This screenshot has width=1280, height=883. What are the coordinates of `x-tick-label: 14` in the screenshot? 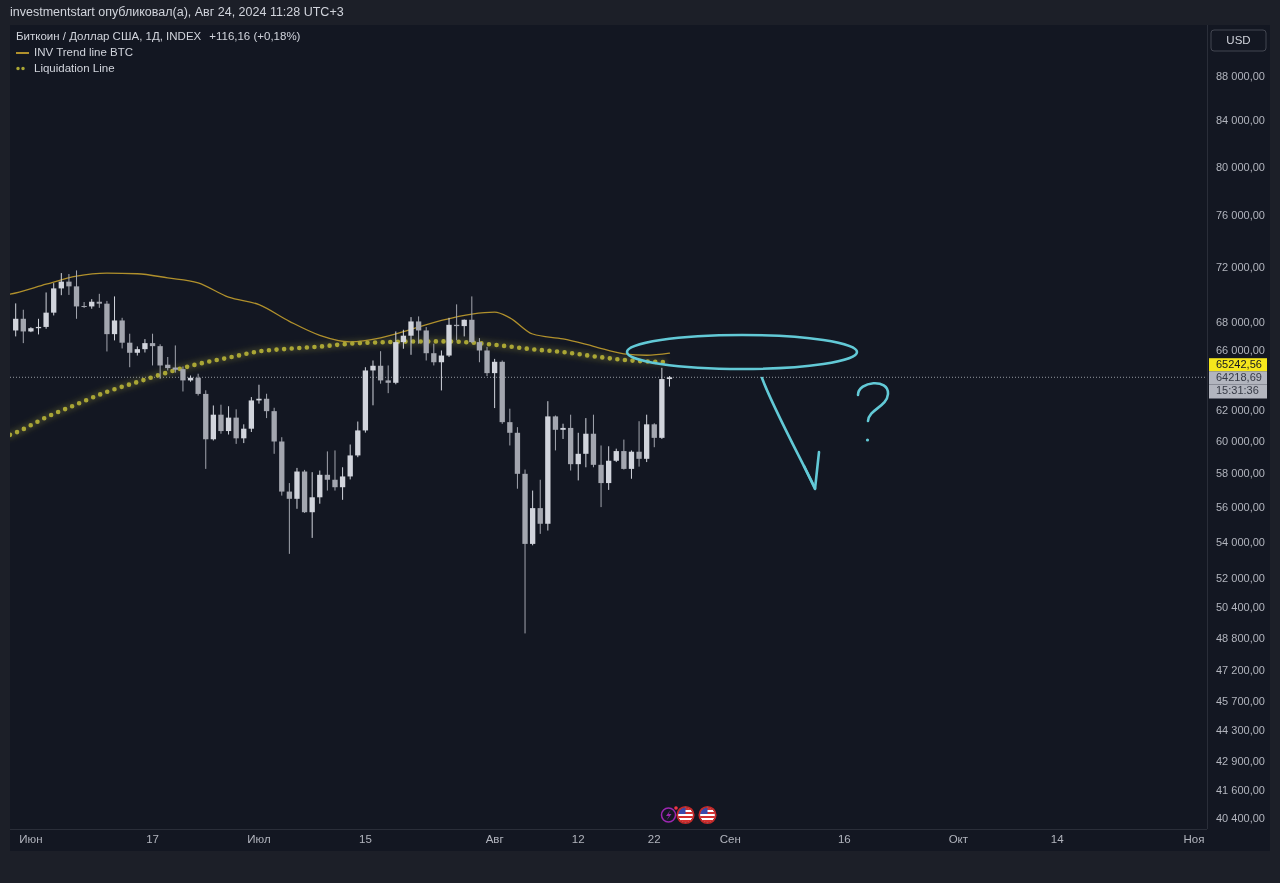 It's located at (1057, 839).